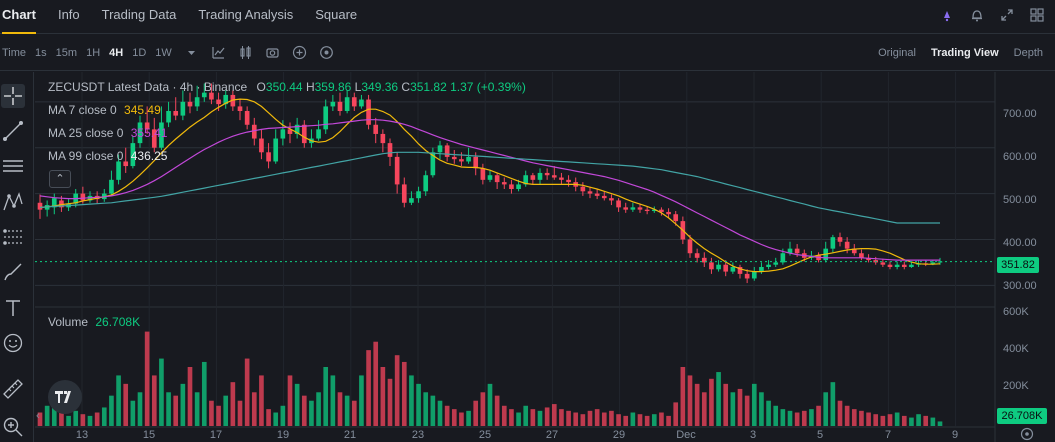 Image resolution: width=1055 pixels, height=442 pixels. Describe the element at coordinates (149, 435) in the screenshot. I see `time-tick: 15` at that location.